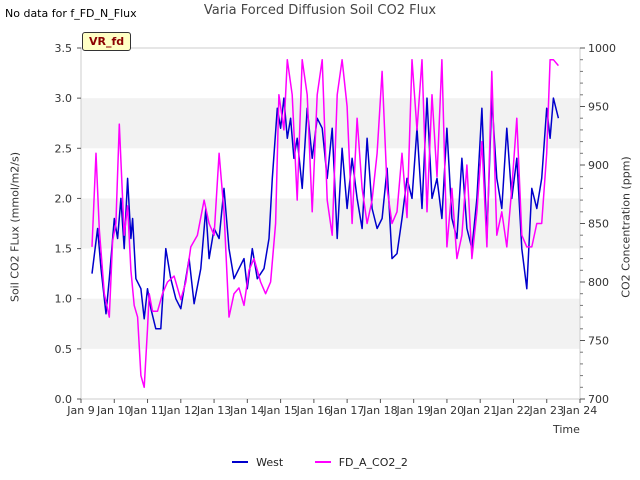 This screenshot has width=640, height=480. Describe the element at coordinates (546, 410) in the screenshot. I see `x-tick-label: Jan 23` at that location.